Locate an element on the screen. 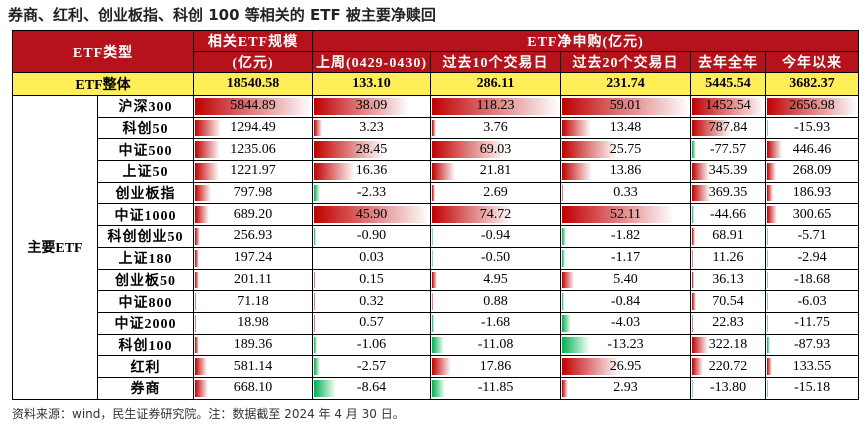 The width and height of the screenshot is (868, 433). value-cell: -0.50 is located at coordinates (496, 258).